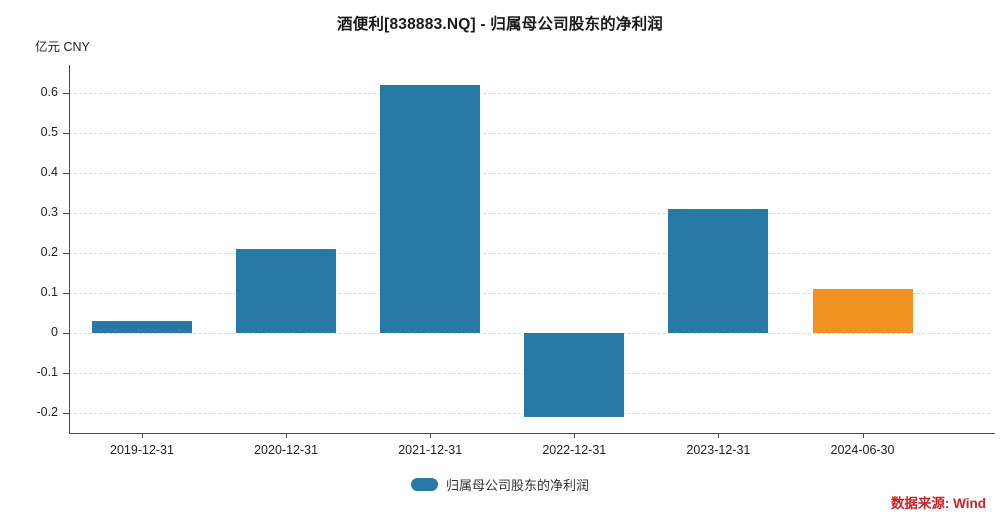 The width and height of the screenshot is (1000, 522). What do you see at coordinates (718, 450) in the screenshot?
I see `x-tick-label: 2023-12-31` at bounding box center [718, 450].